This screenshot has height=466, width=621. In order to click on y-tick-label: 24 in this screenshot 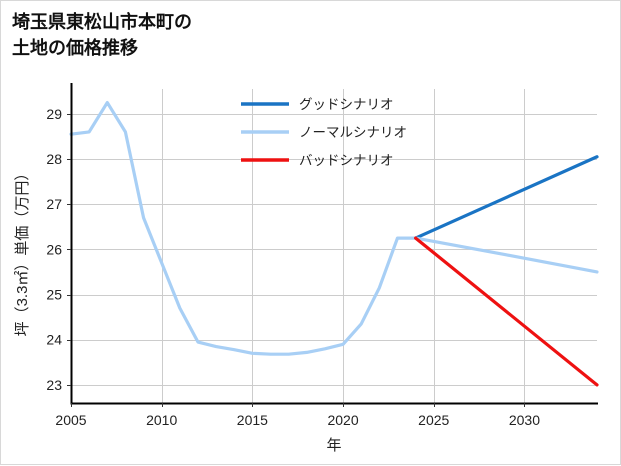, I will do `click(54, 340)`.